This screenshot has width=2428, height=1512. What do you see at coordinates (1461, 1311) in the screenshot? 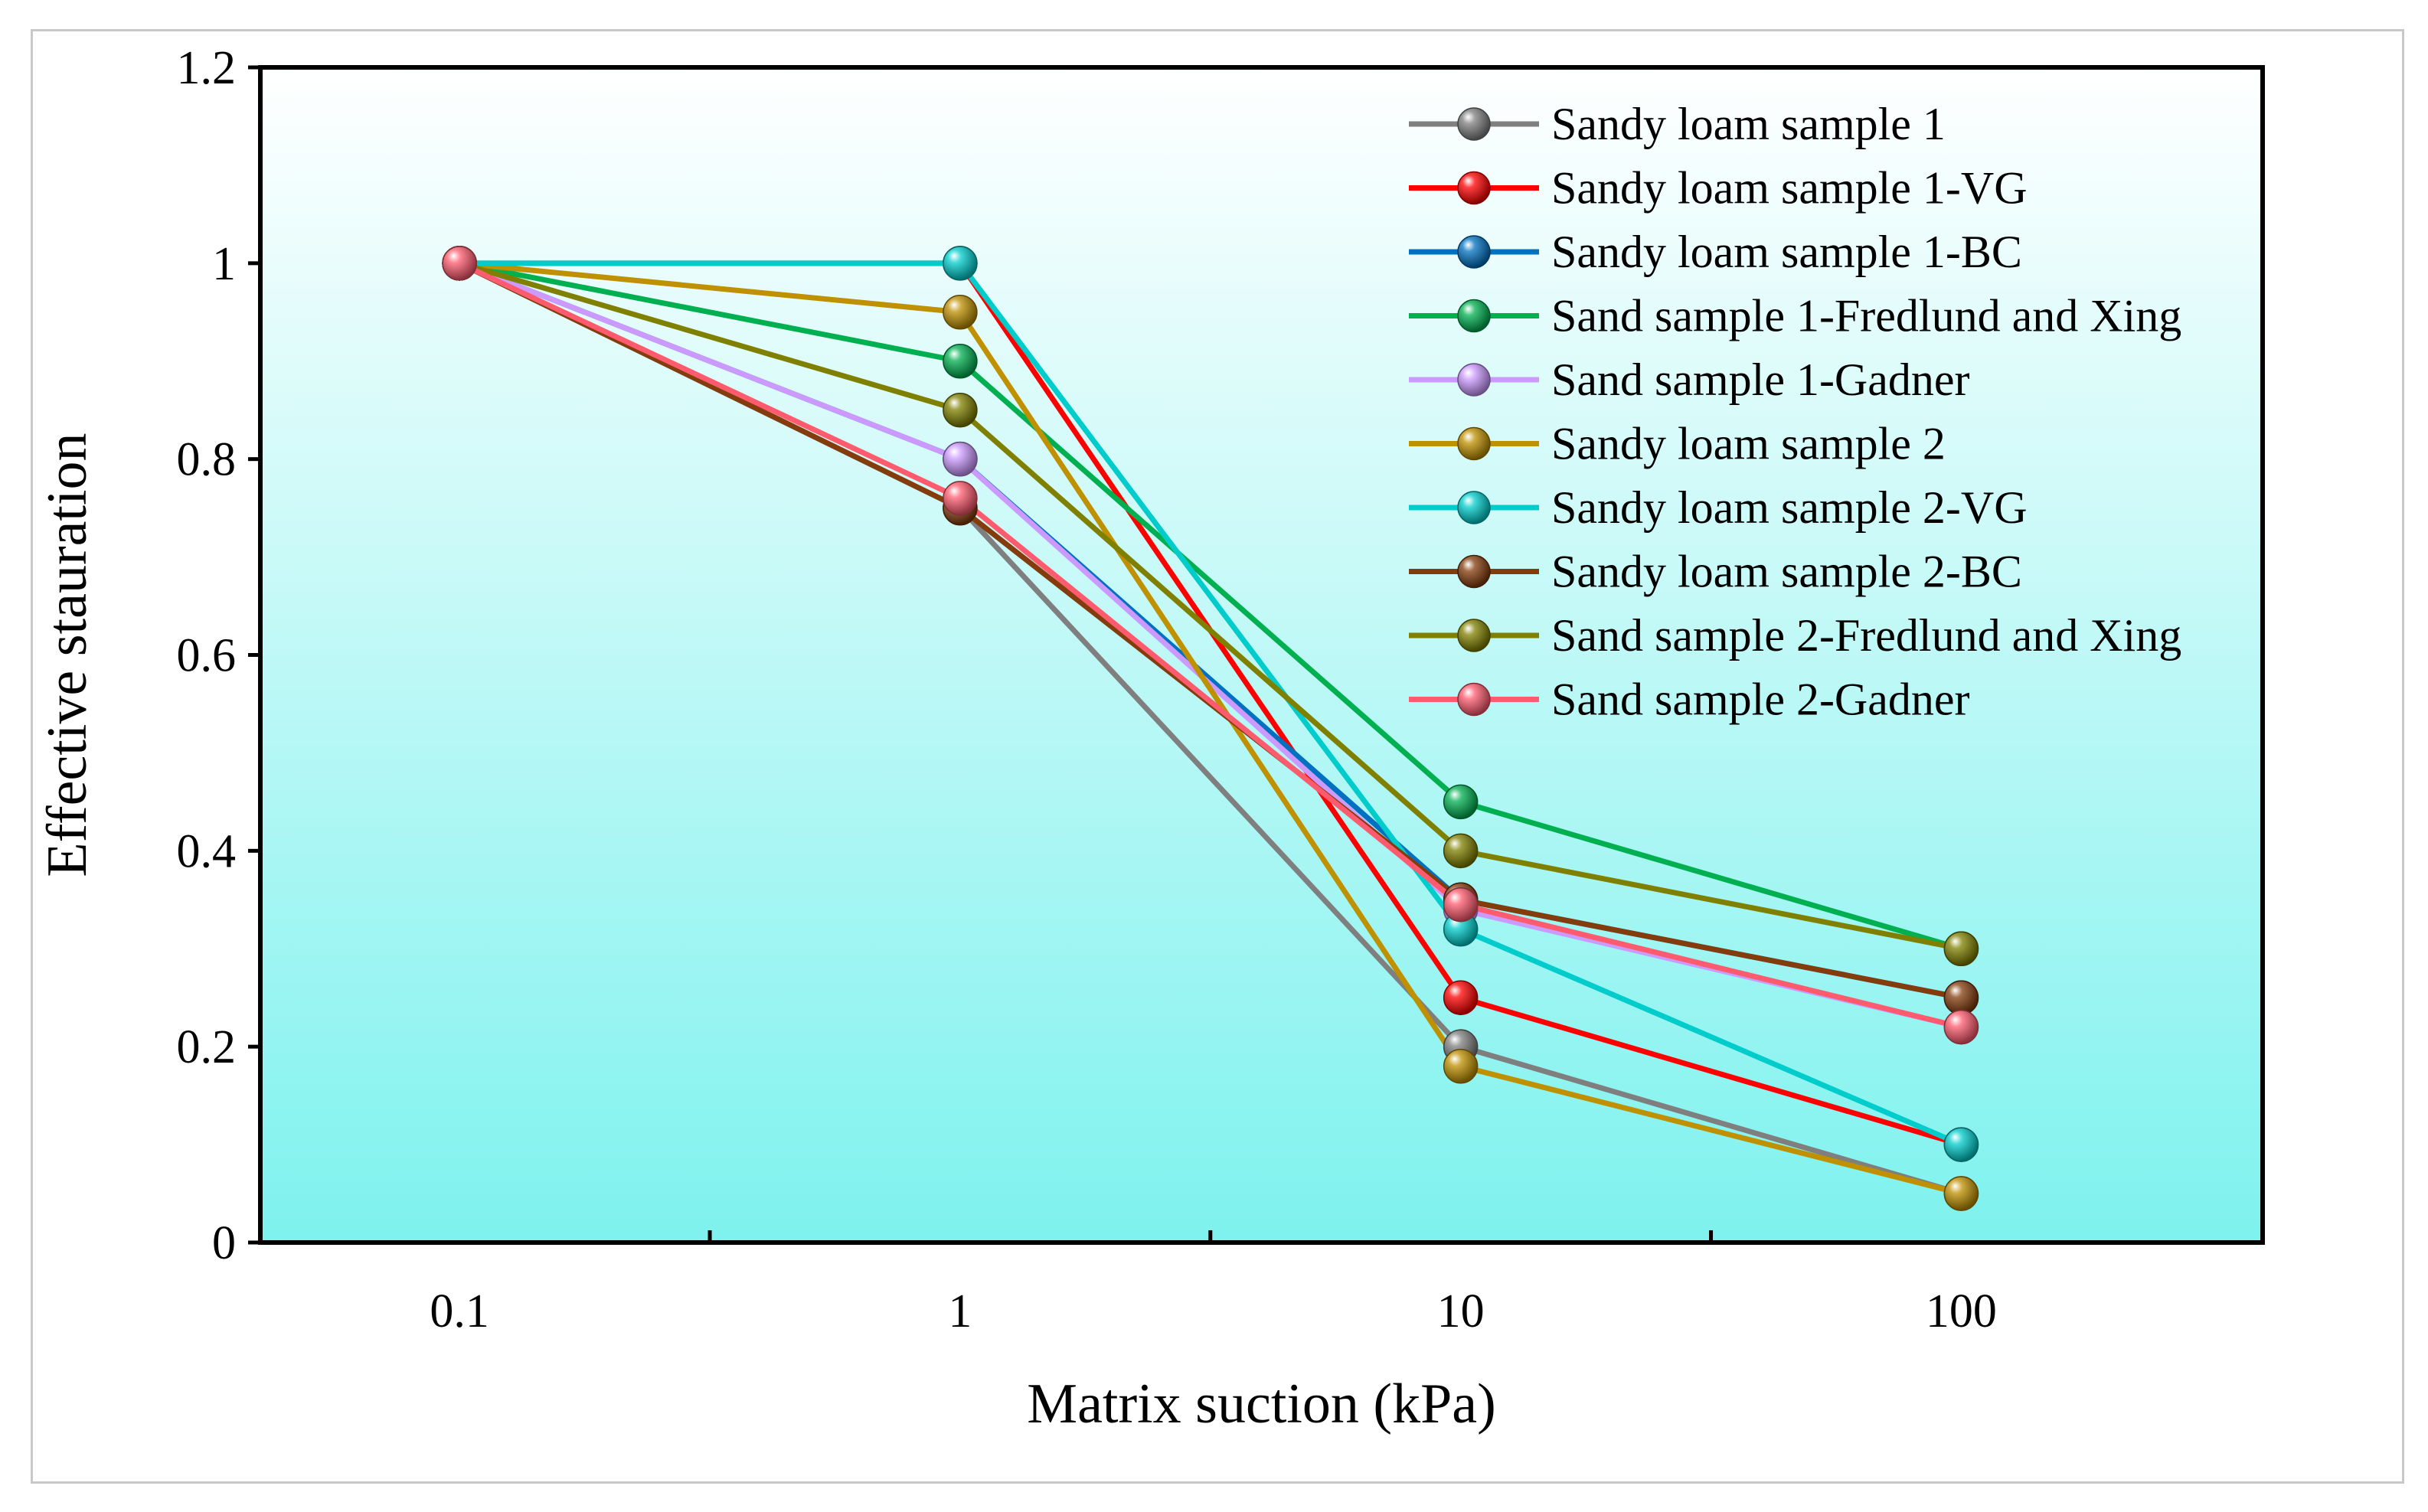
I see `x-tick-label: 10` at bounding box center [1461, 1311].